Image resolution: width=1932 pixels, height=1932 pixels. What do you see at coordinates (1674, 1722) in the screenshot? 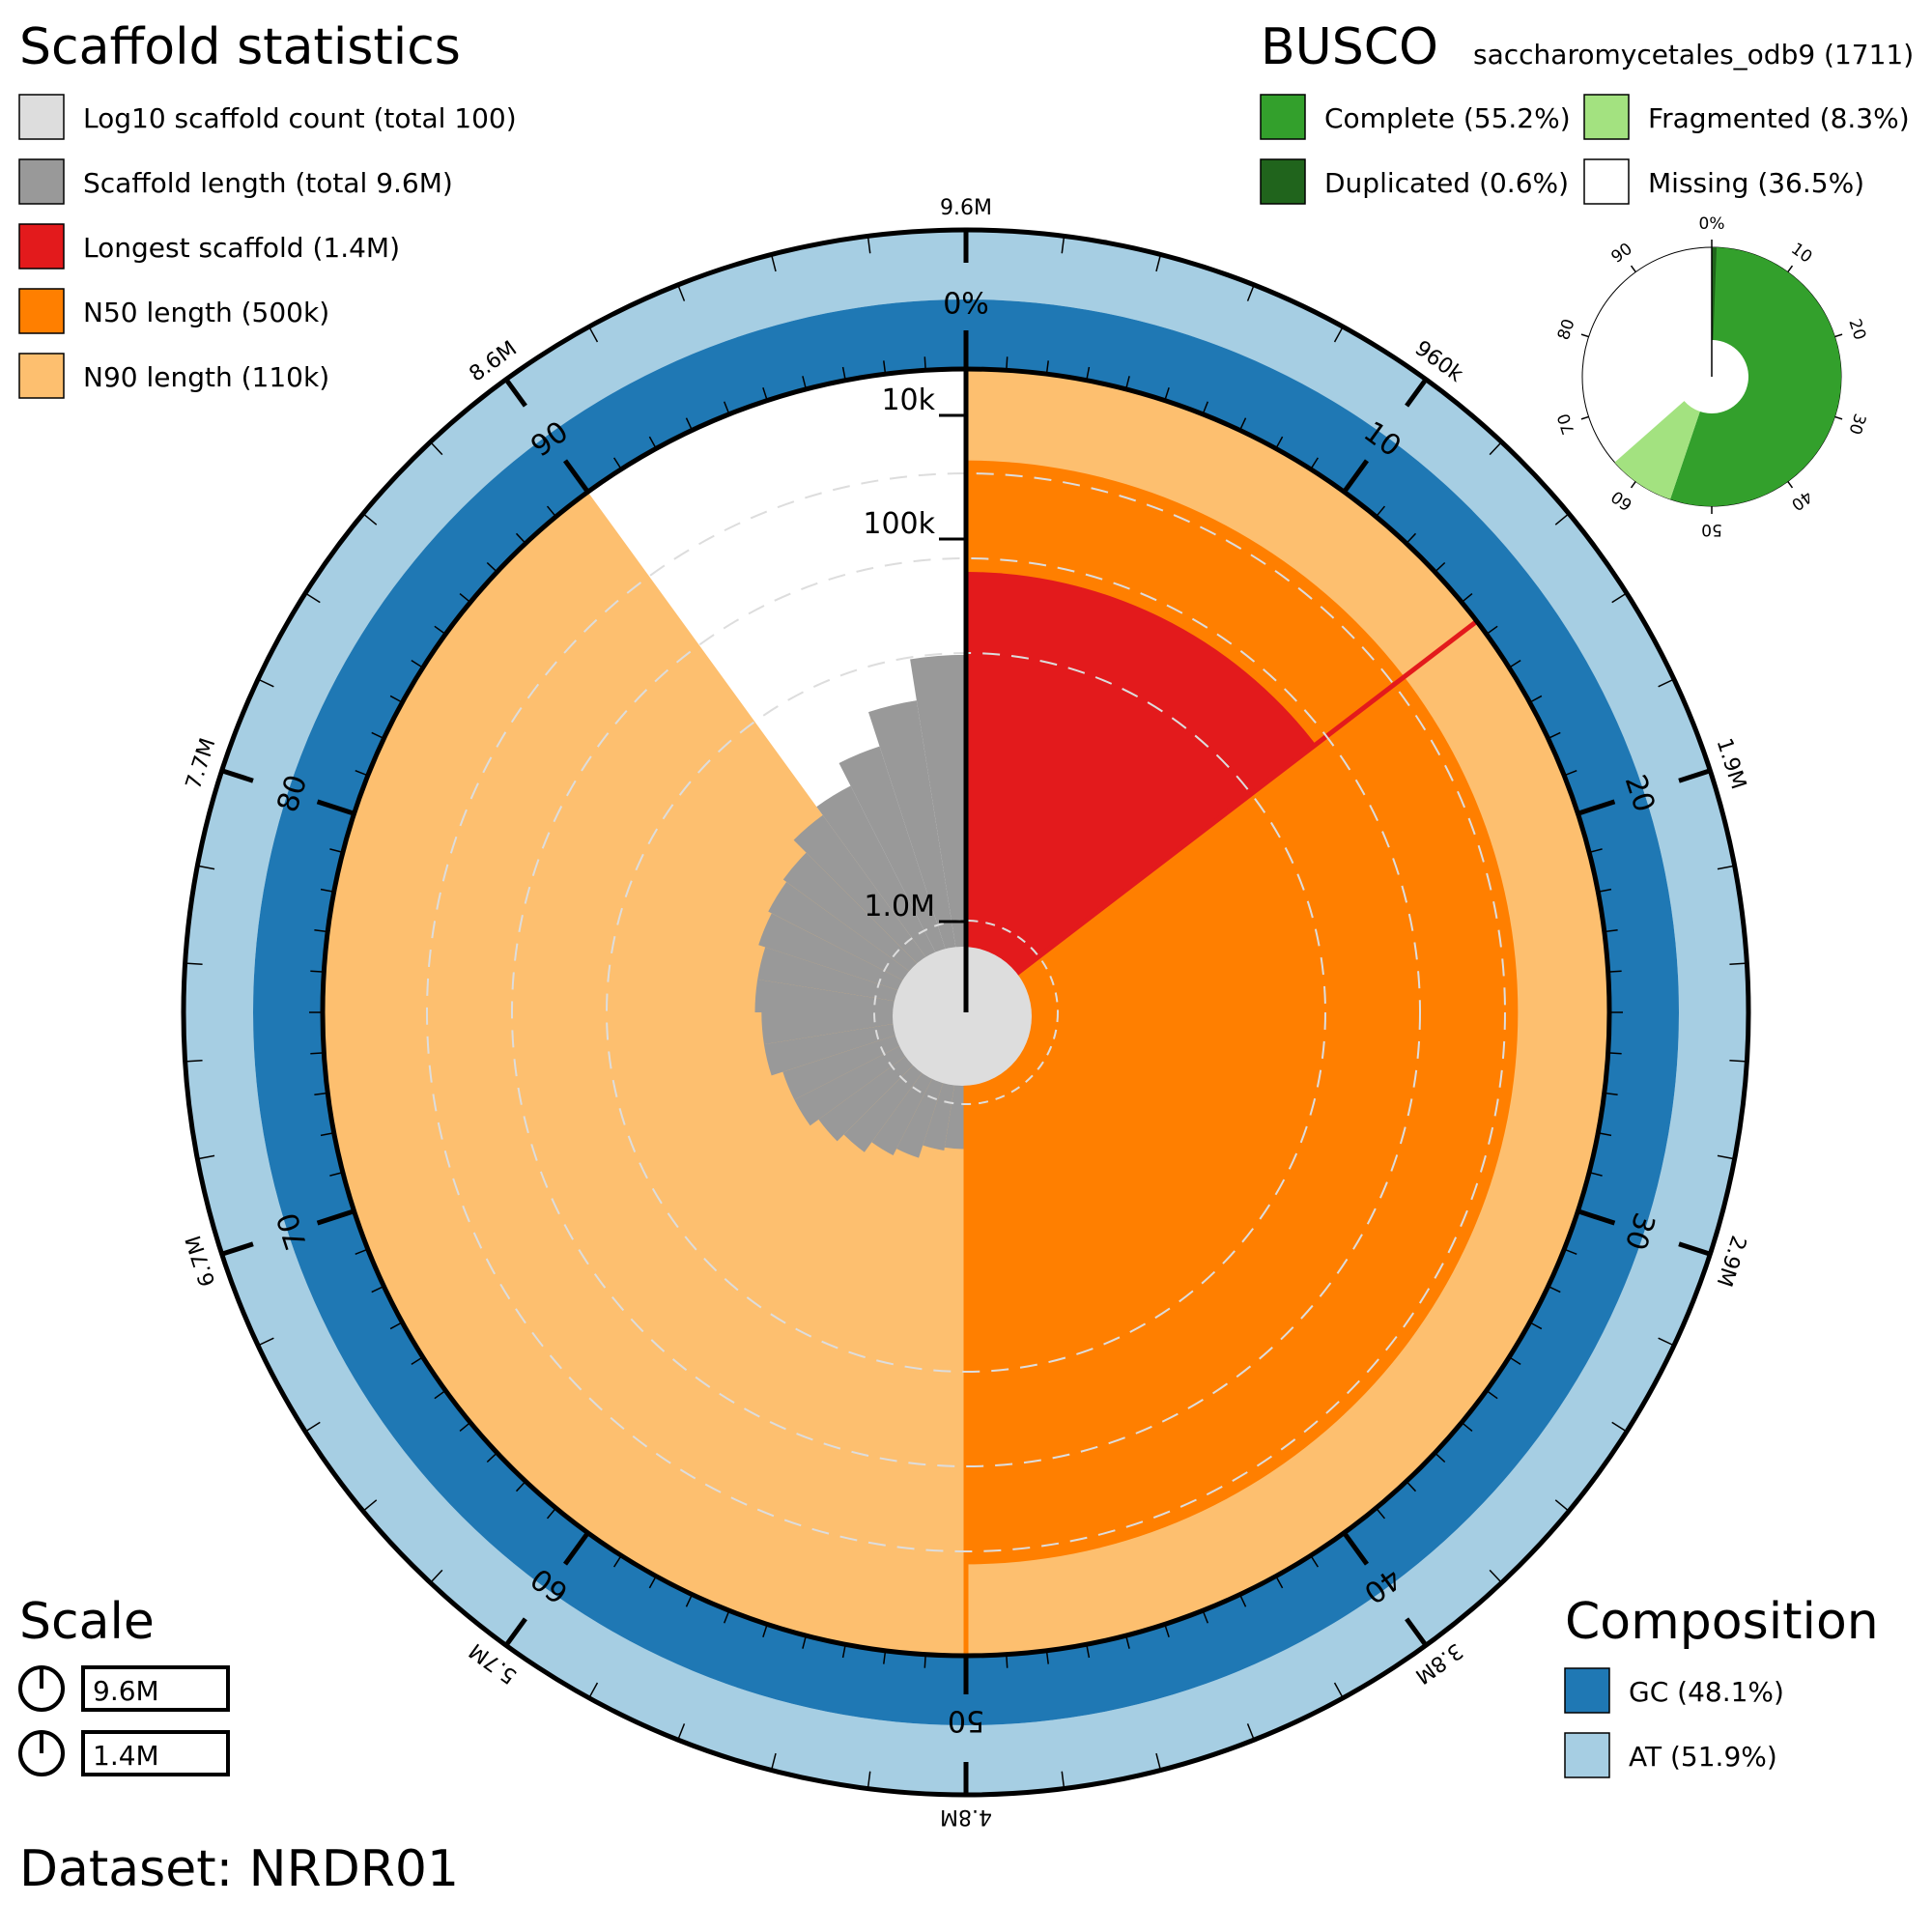
I see `composition-legend: GC (48.1%) AT (51.9%)` at bounding box center [1674, 1722].